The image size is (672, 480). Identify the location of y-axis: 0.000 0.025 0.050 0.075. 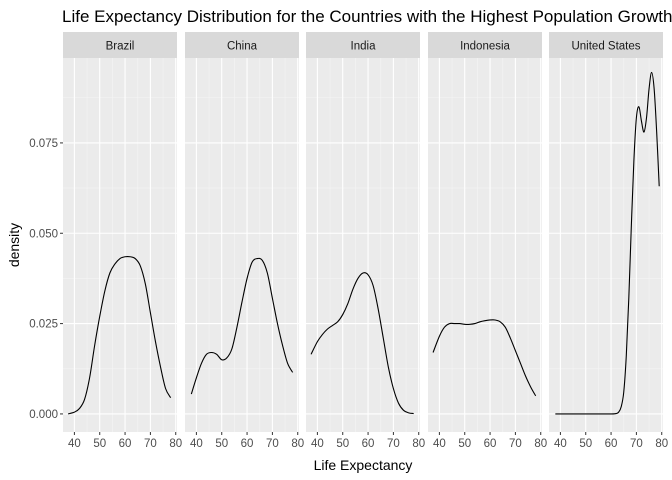
(46, 279).